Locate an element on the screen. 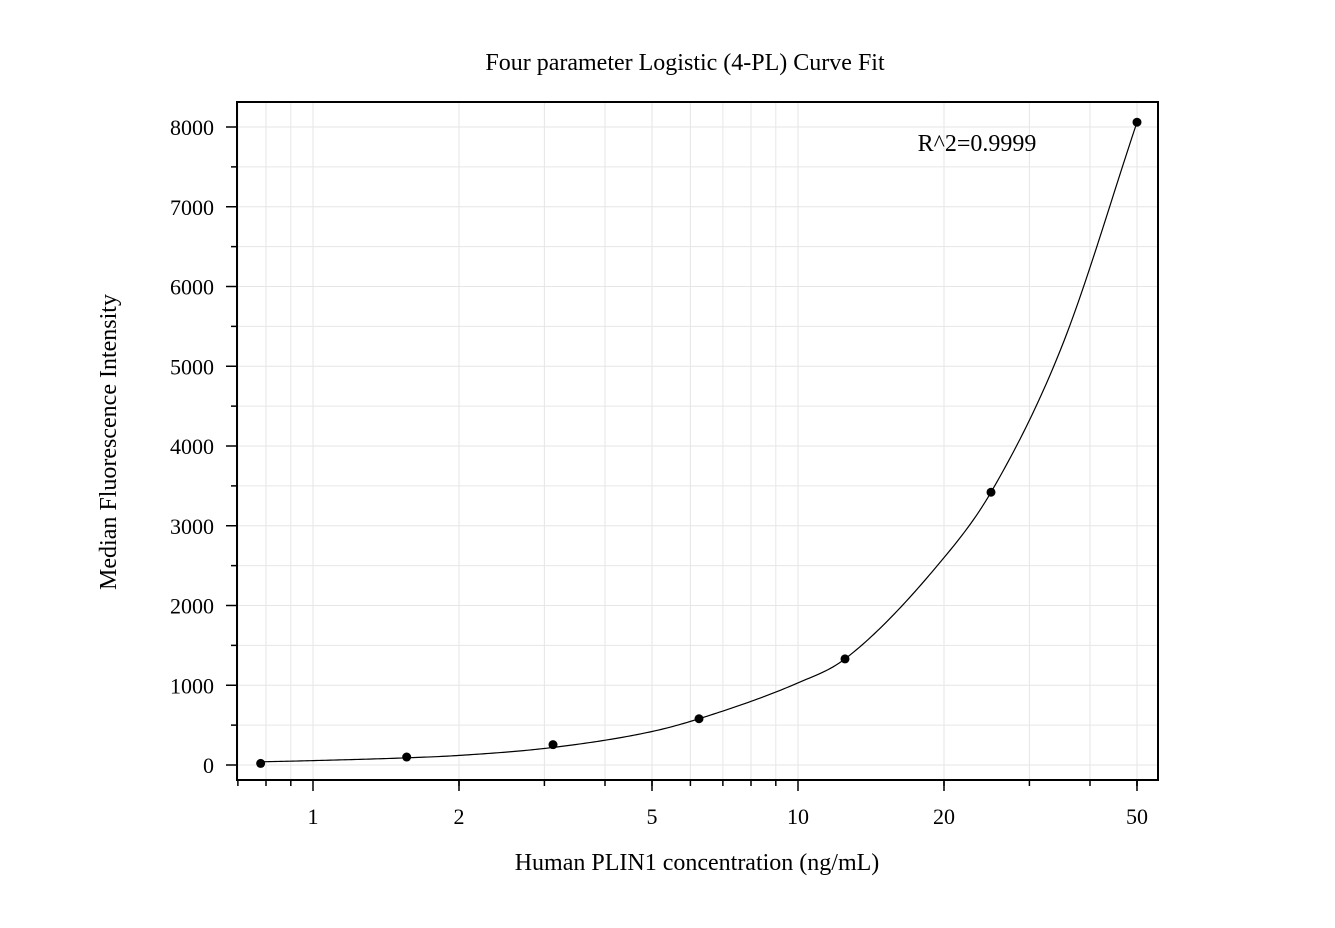 Image resolution: width=1335 pixels, height=928 pixels. x-axis-label: Human PLIN1 concentration (ng/mL) is located at coordinates (697, 863).